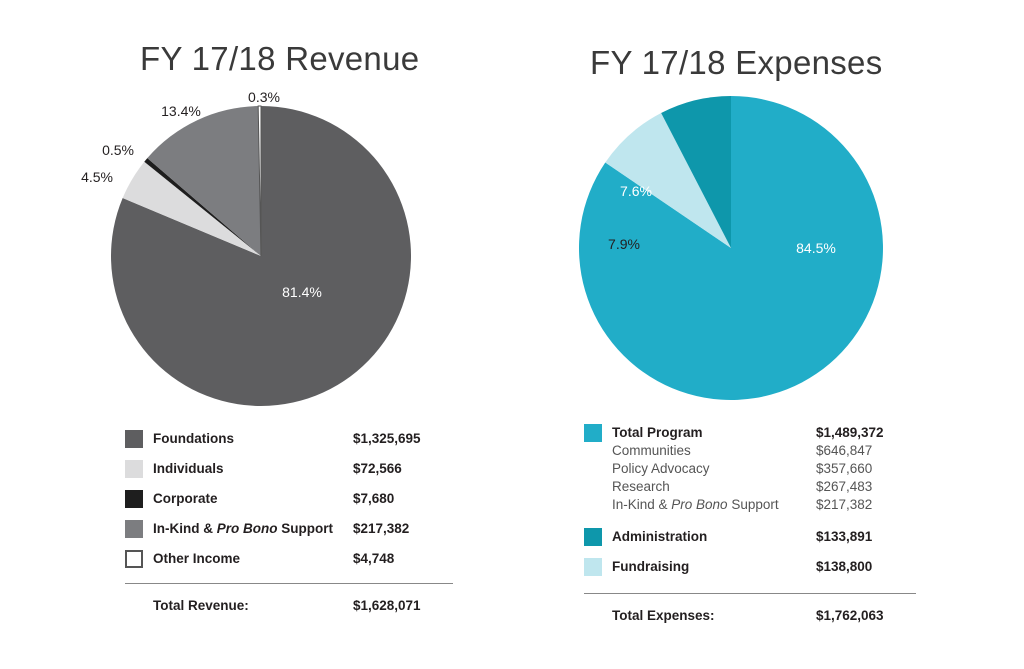  What do you see at coordinates (695, 504) in the screenshot?
I see `sub-item-label: In-Kind & Pro Bono Support` at bounding box center [695, 504].